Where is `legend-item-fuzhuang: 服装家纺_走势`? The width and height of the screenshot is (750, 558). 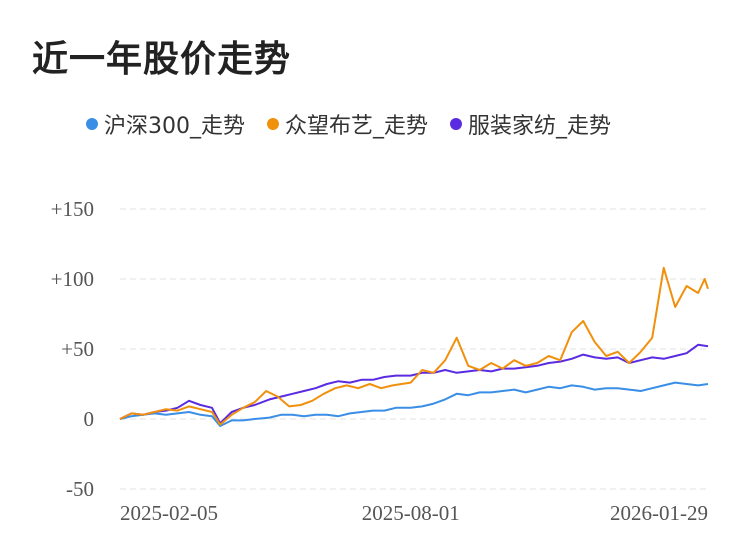 legend-item-fuzhuang: 服装家纺_走势 is located at coordinates (530, 124).